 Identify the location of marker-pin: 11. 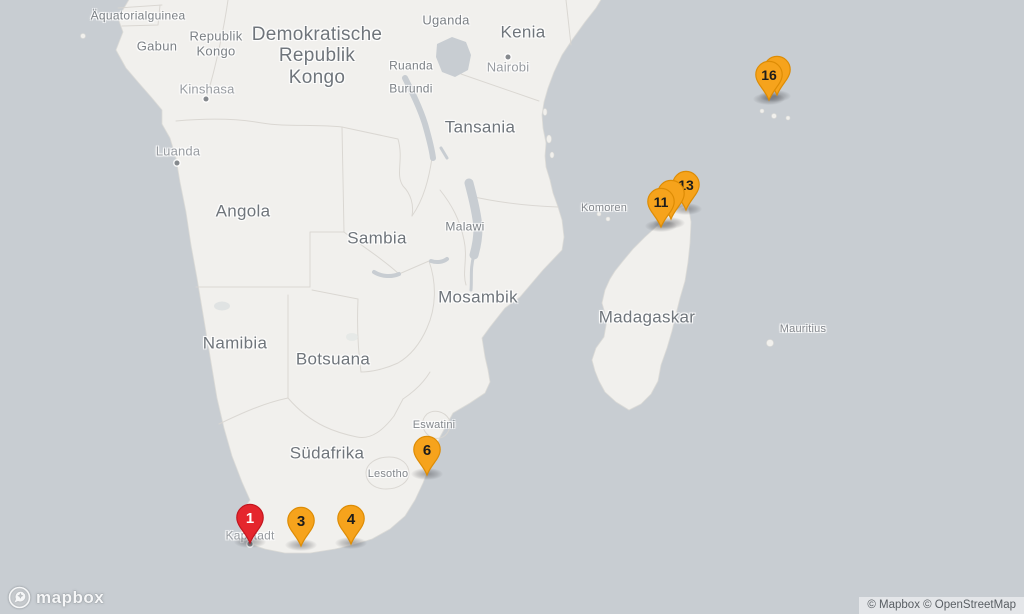
(661, 208).